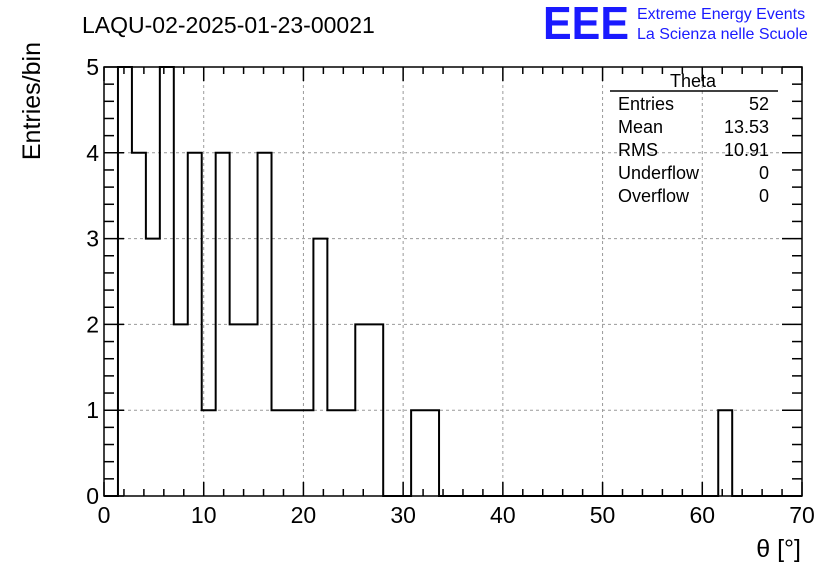  Describe the element at coordinates (92, 410) in the screenshot. I see `y-tick-label: 1` at that location.